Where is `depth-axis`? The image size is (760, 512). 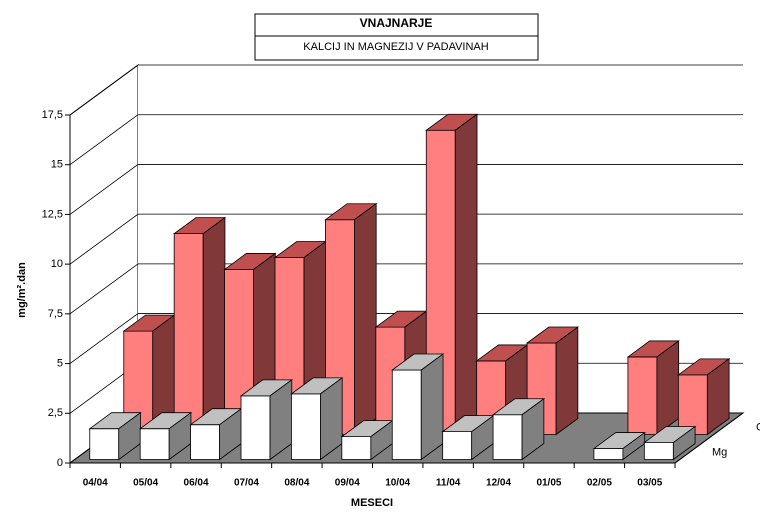
depth-axis is located at coordinates (709, 438).